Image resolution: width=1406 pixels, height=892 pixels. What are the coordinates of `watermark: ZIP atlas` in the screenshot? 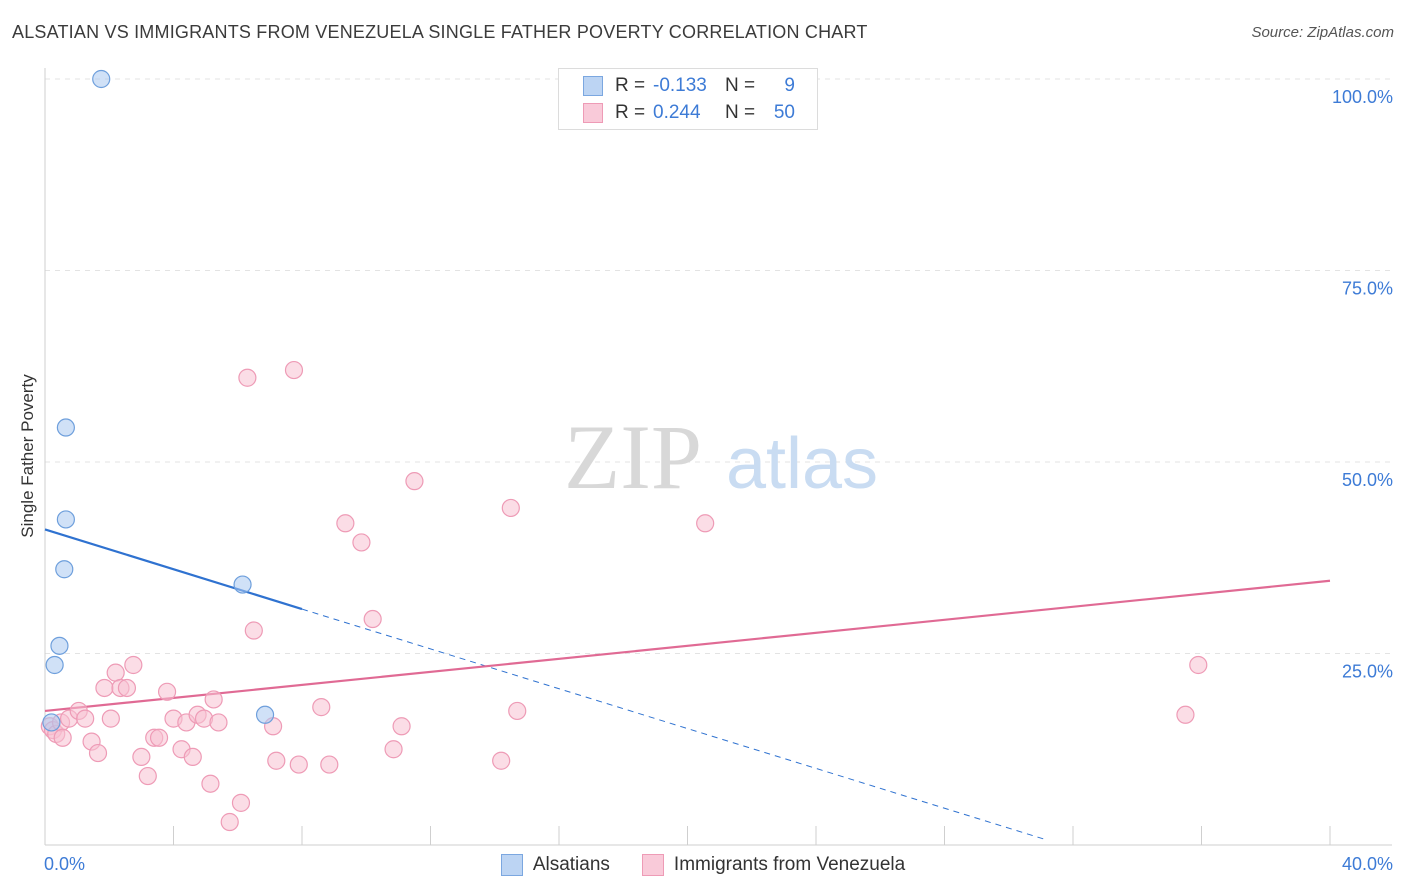 It's located at (721, 457).